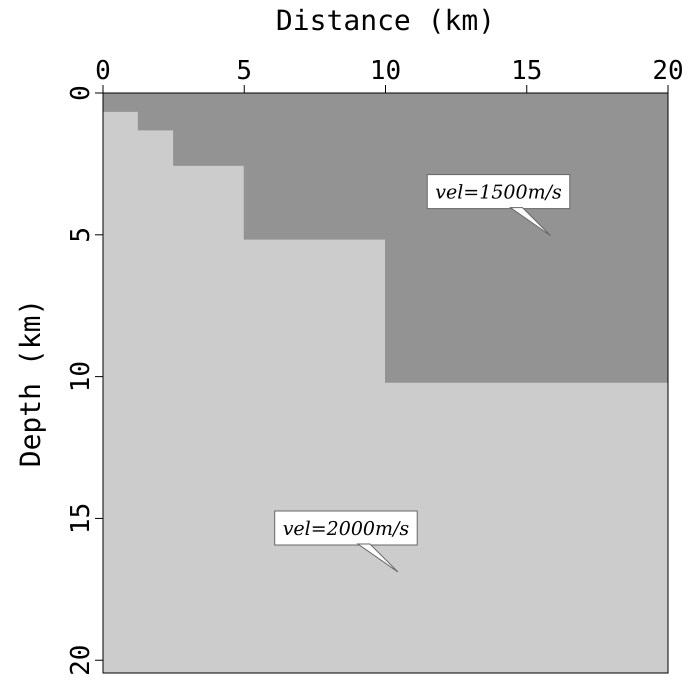 The width and height of the screenshot is (691, 683). Describe the element at coordinates (81, 234) in the screenshot. I see `y-tick-label: 5` at that location.